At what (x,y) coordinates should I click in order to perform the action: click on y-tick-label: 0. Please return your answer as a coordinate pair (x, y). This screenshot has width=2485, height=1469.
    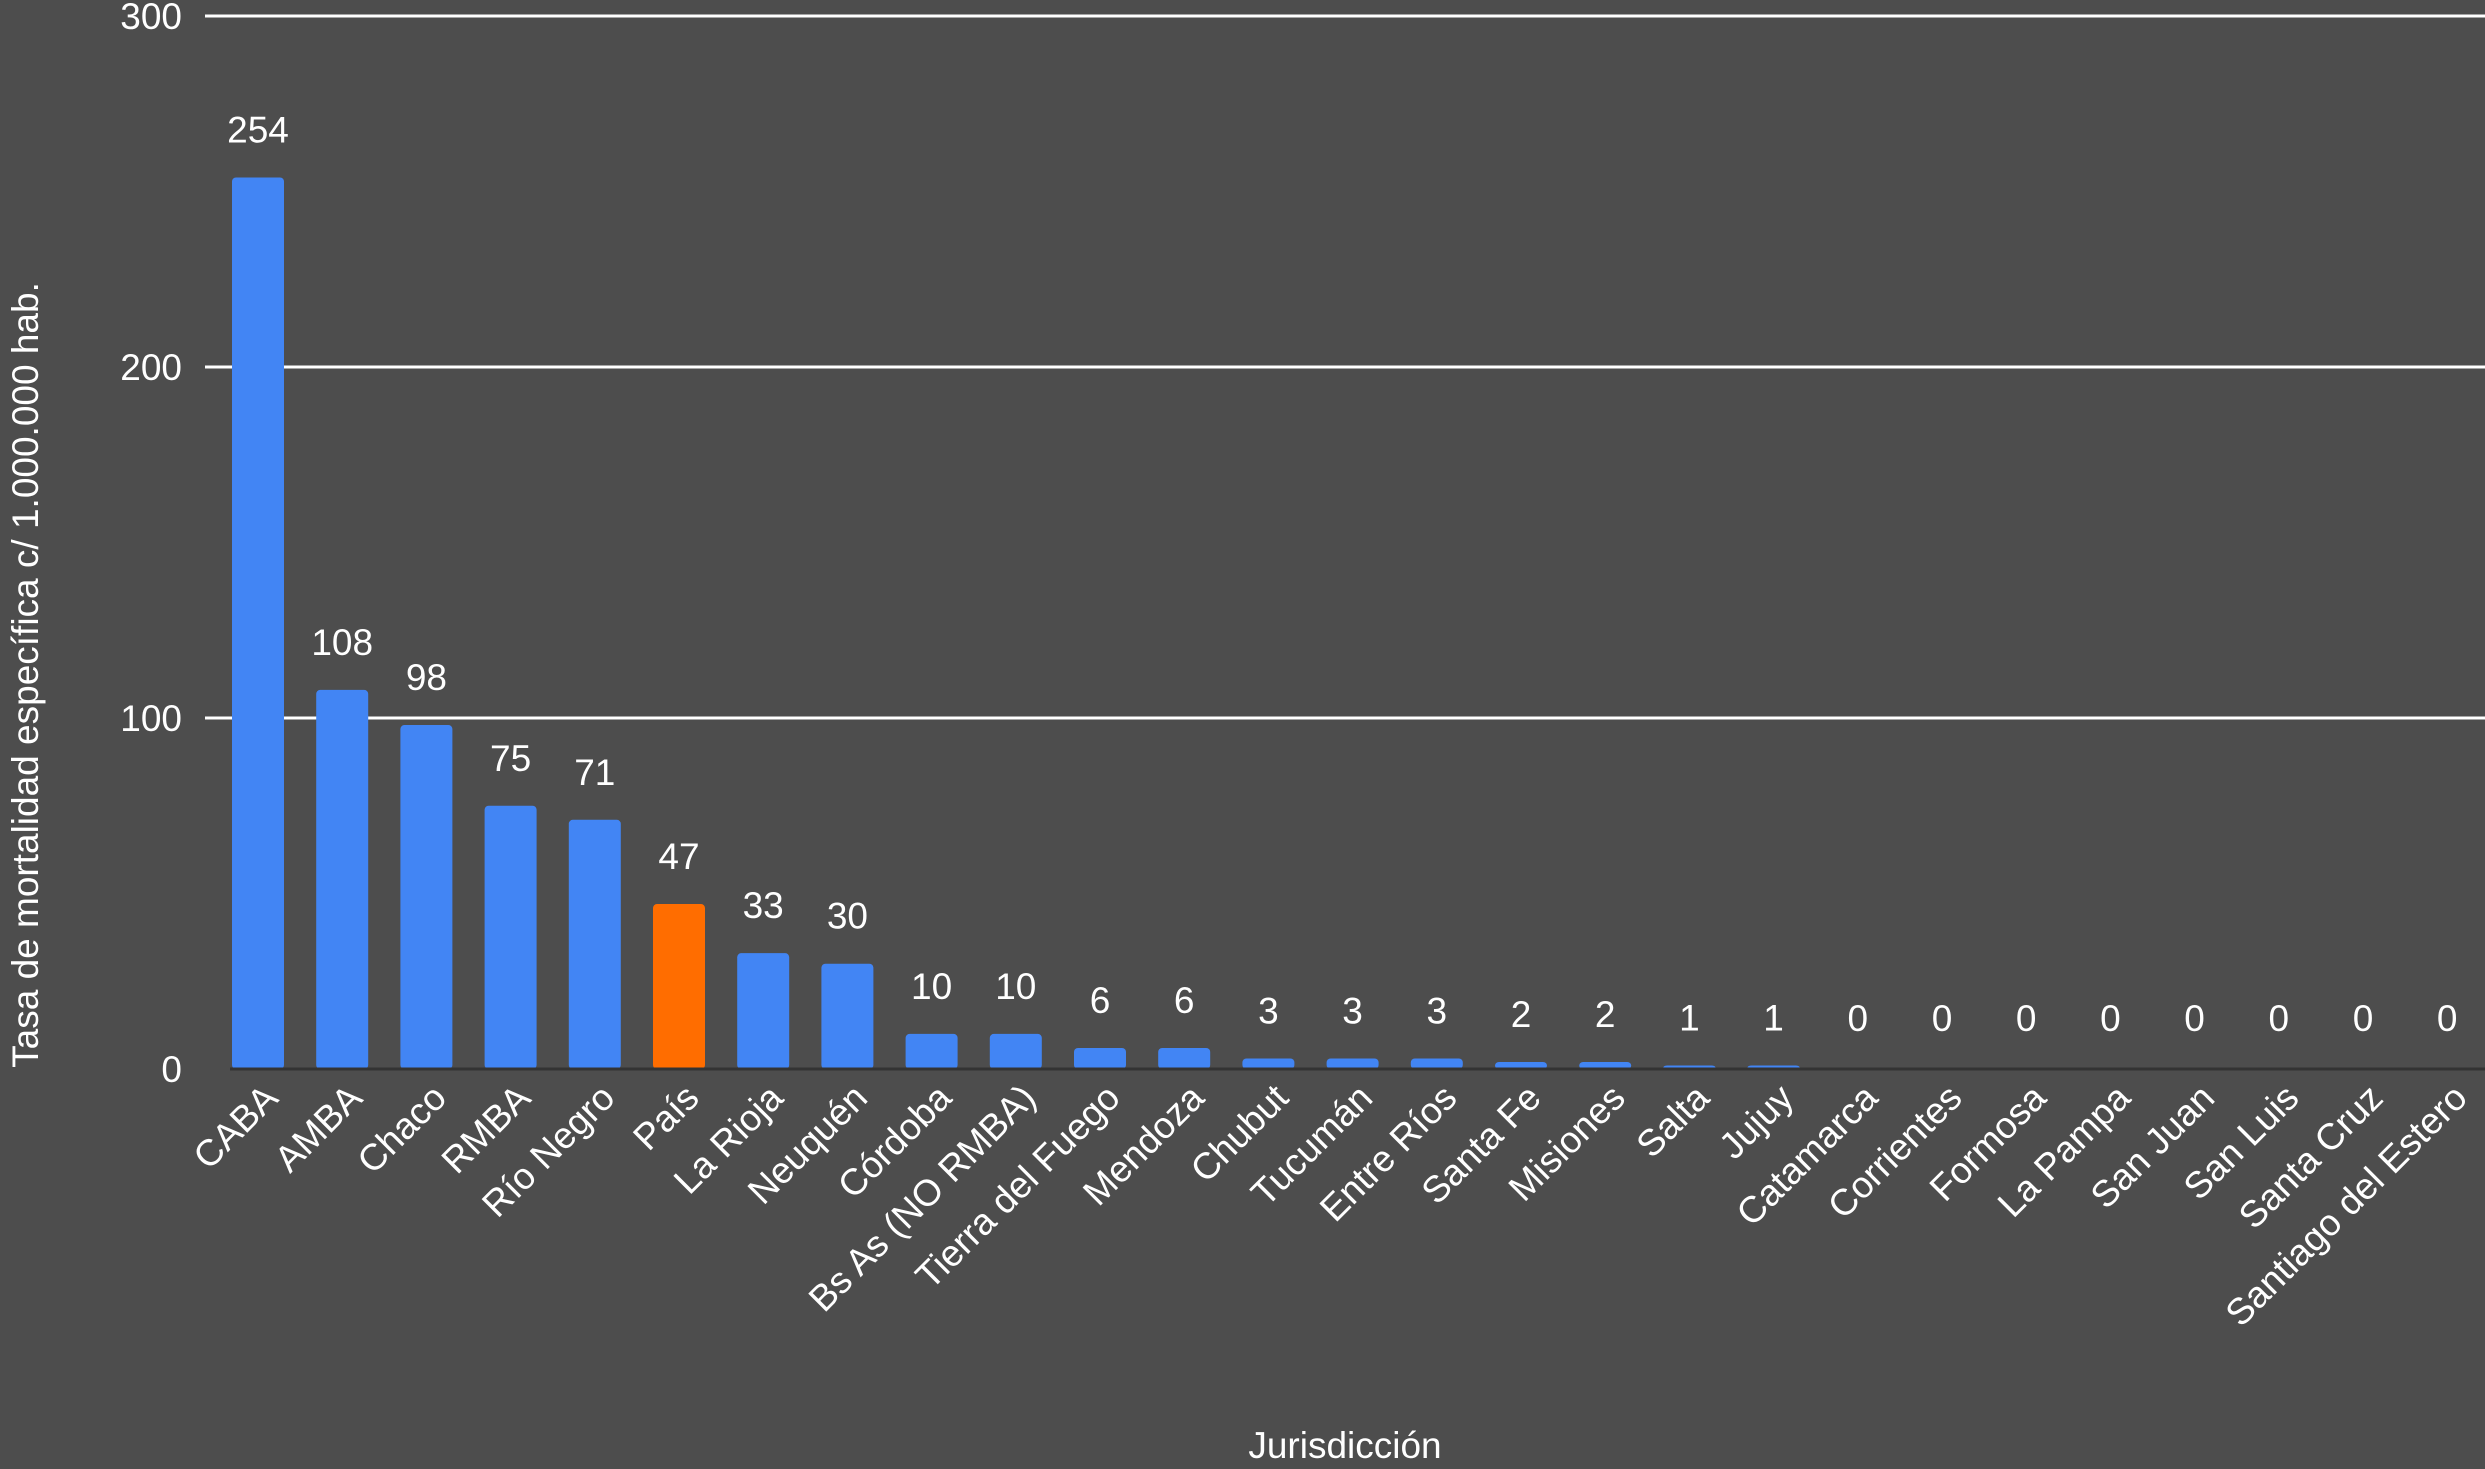
    Looking at the image, I should click on (171, 1069).